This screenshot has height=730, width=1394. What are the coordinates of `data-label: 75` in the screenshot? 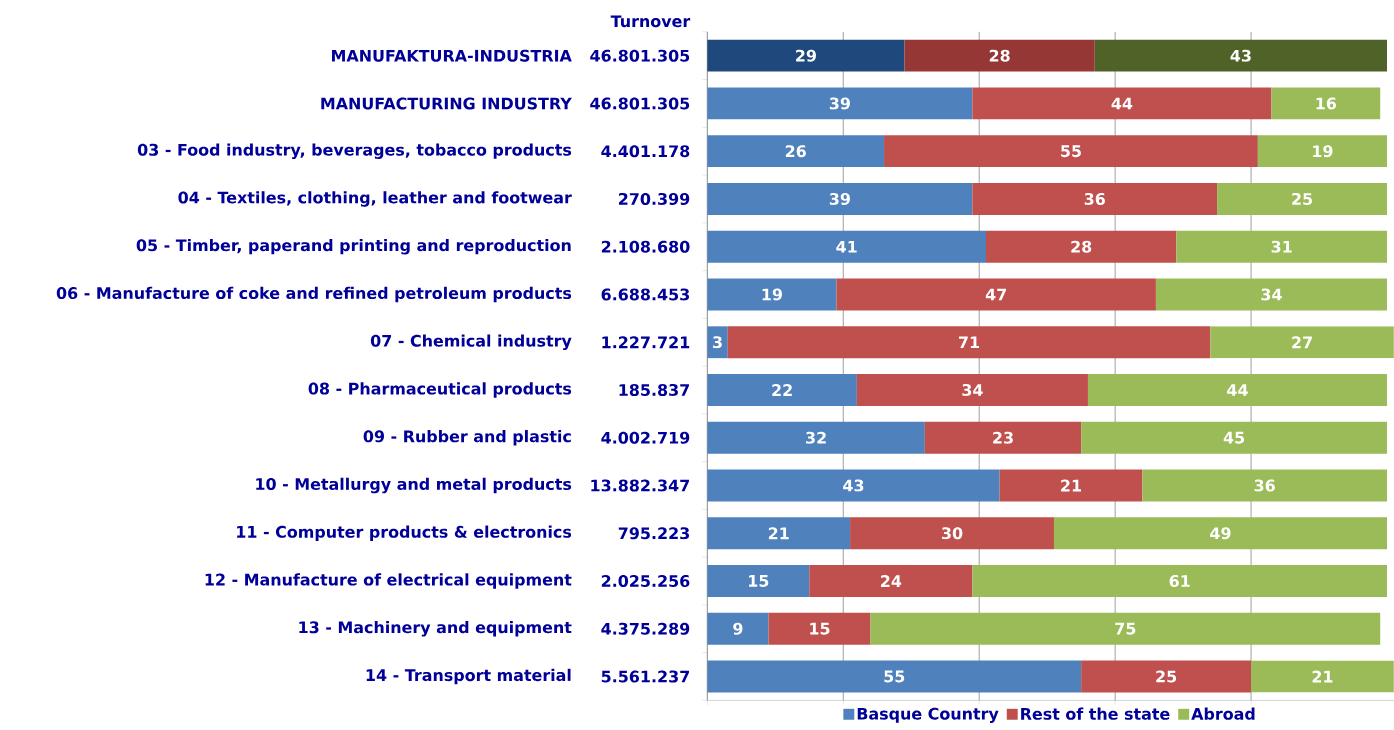 It's located at (1125, 628).